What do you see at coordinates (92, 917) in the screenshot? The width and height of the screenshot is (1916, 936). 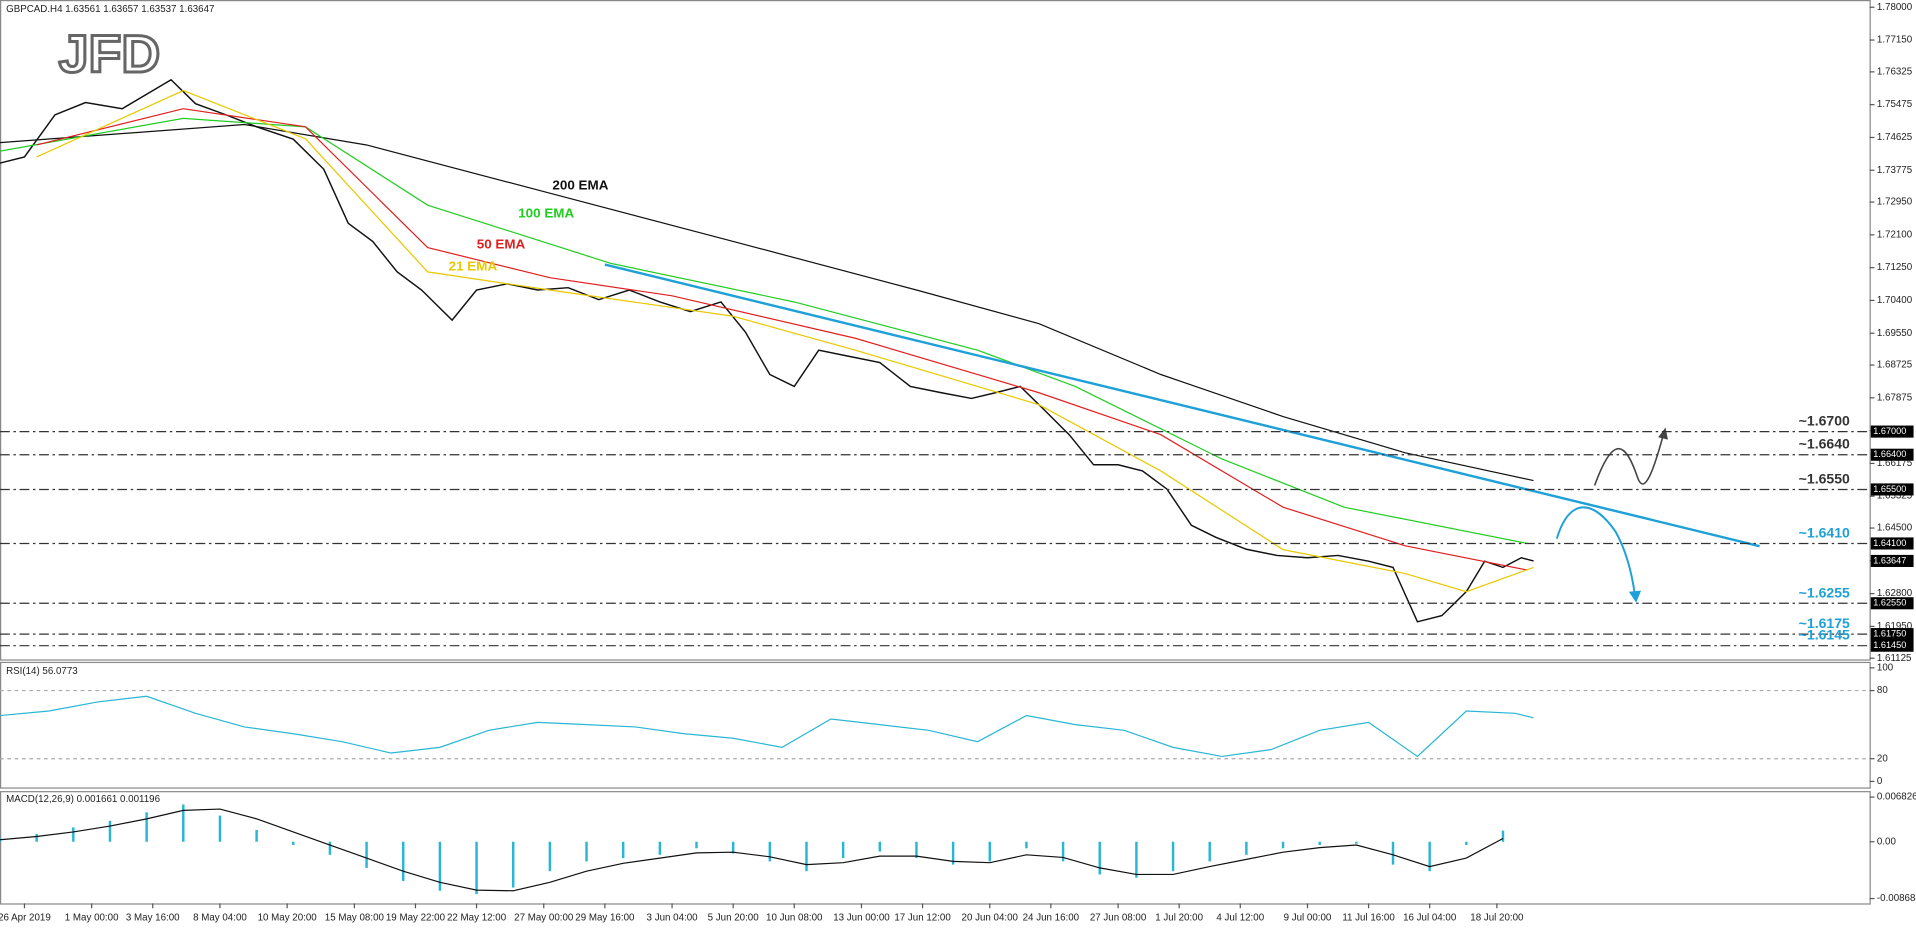 I see `x-tick-label: 1 May 00:00` at bounding box center [92, 917].